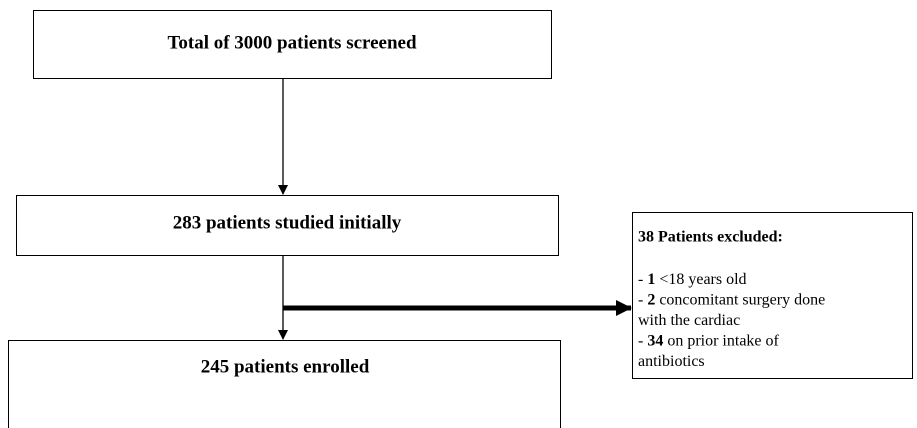 The image size is (917, 428). Describe the element at coordinates (284, 384) in the screenshot. I see `box-enrolled` at that location.